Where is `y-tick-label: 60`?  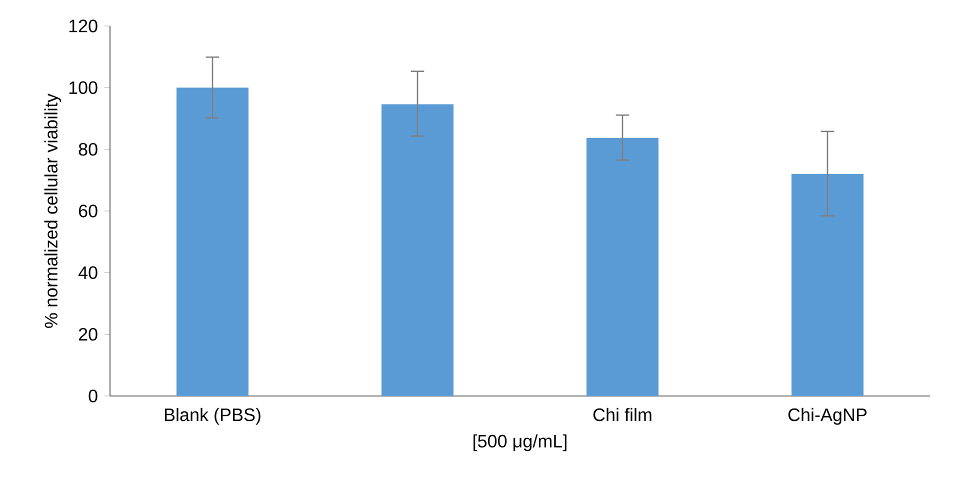
y-tick-label: 60 is located at coordinates (88, 211).